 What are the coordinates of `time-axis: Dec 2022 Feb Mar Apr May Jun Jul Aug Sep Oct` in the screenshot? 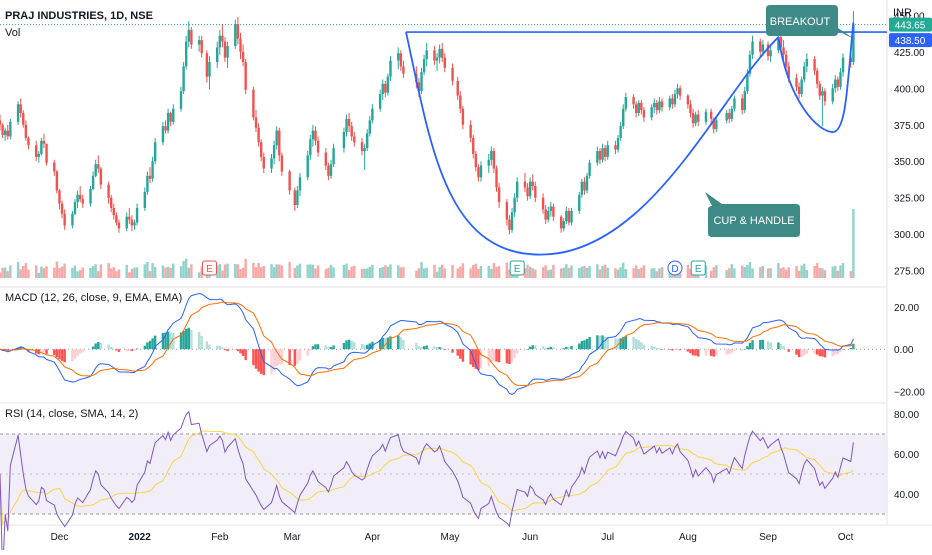 It's located at (452, 537).